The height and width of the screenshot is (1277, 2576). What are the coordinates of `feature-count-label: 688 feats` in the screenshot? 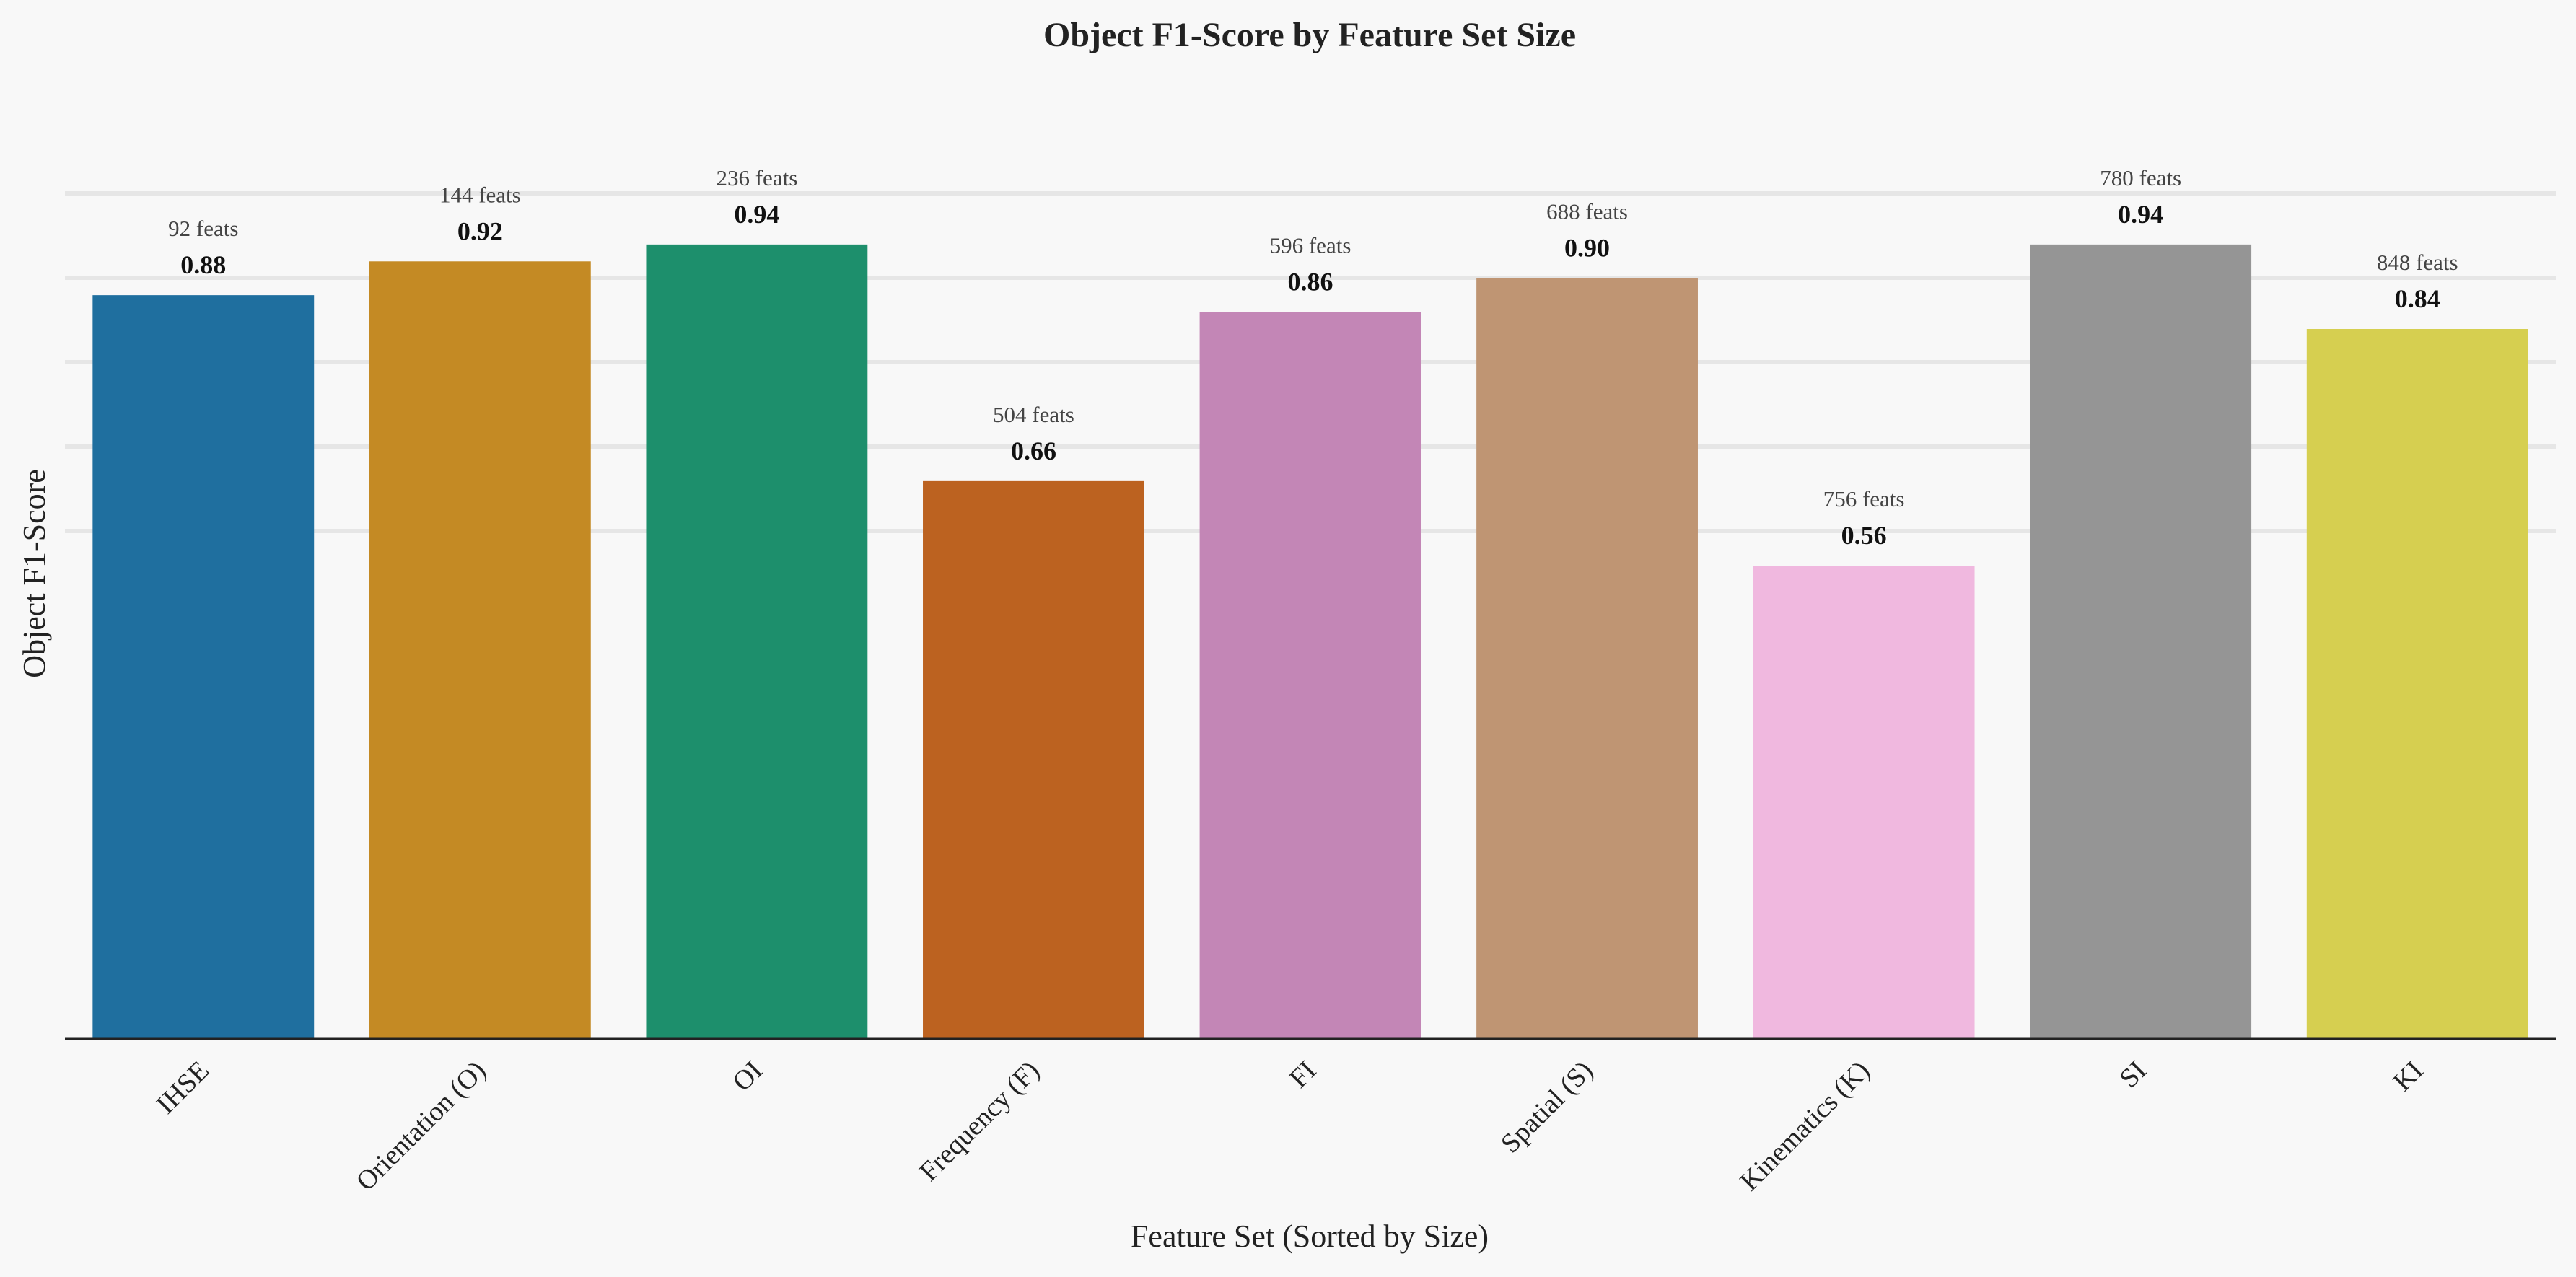 It's located at (1587, 212).